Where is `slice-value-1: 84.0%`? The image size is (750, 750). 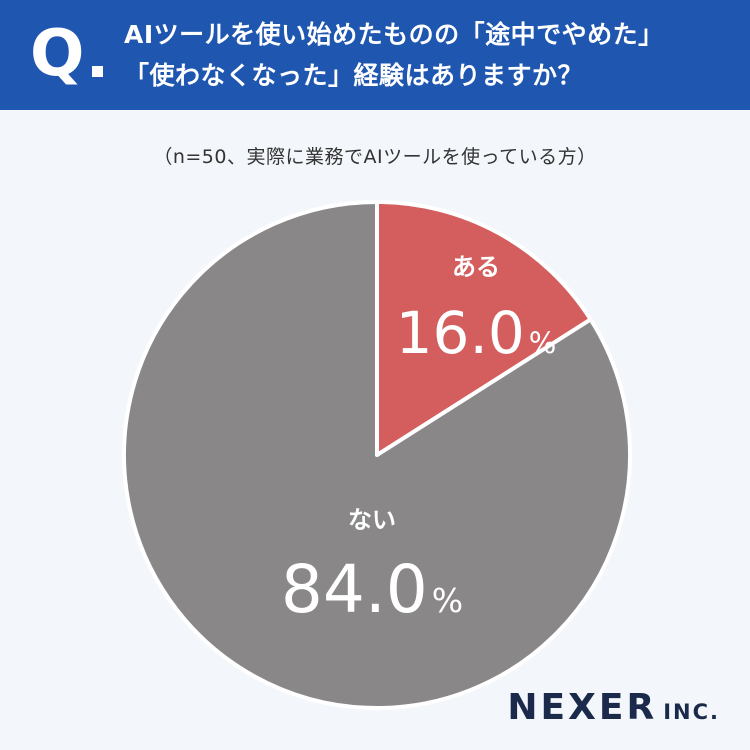
slice-value-1: 84.0% is located at coordinates (372, 589).